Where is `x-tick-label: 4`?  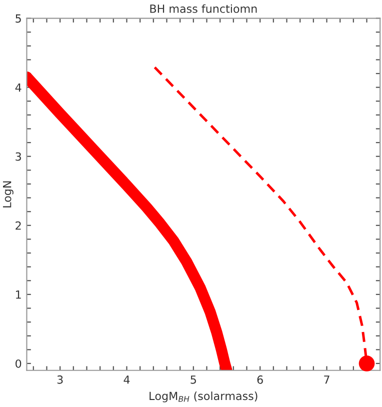
x-tick-label: 4 is located at coordinates (127, 380).